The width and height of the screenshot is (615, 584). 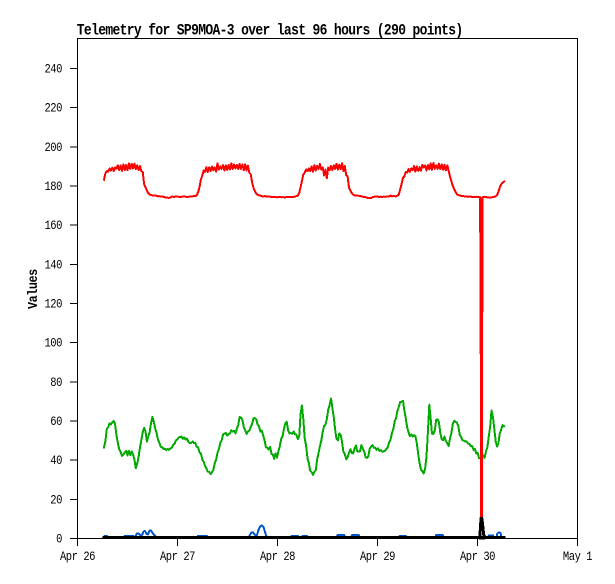 I want to click on svg-text: 240, so click(x=53, y=70).